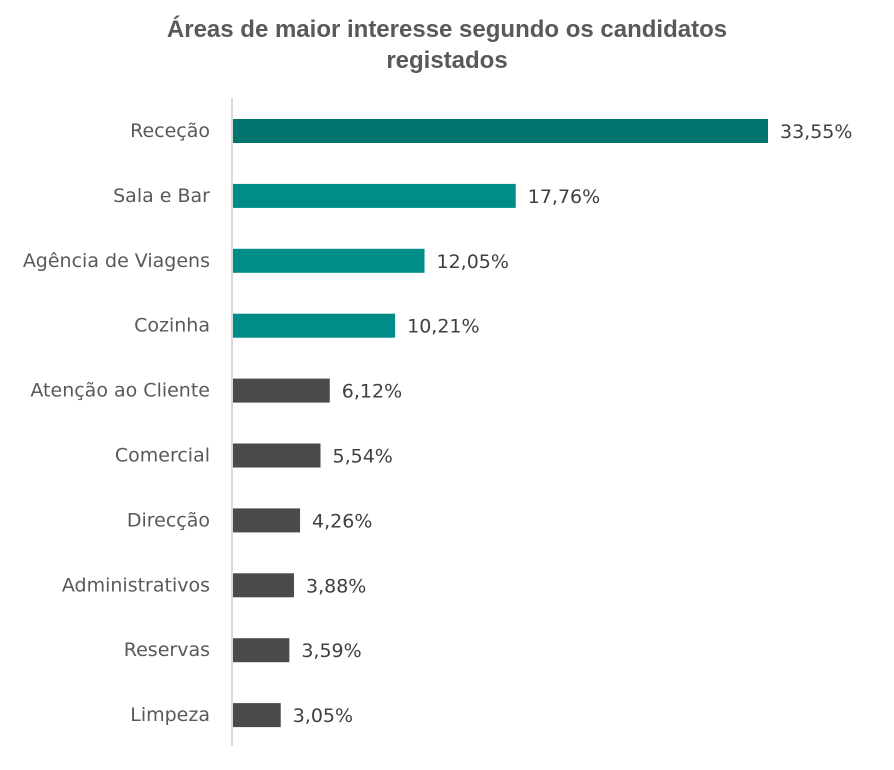 Image resolution: width=894 pixels, height=770 pixels. What do you see at coordinates (172, 326) in the screenshot?
I see `category-label: Cozinha` at bounding box center [172, 326].